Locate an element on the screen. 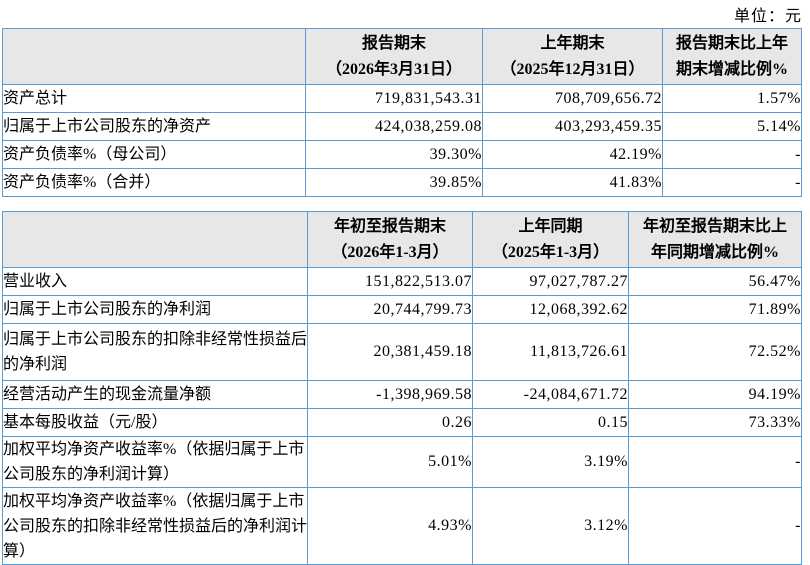 This screenshot has width=810, height=565. prior-value: 11,813,726.61 is located at coordinates (550, 352).